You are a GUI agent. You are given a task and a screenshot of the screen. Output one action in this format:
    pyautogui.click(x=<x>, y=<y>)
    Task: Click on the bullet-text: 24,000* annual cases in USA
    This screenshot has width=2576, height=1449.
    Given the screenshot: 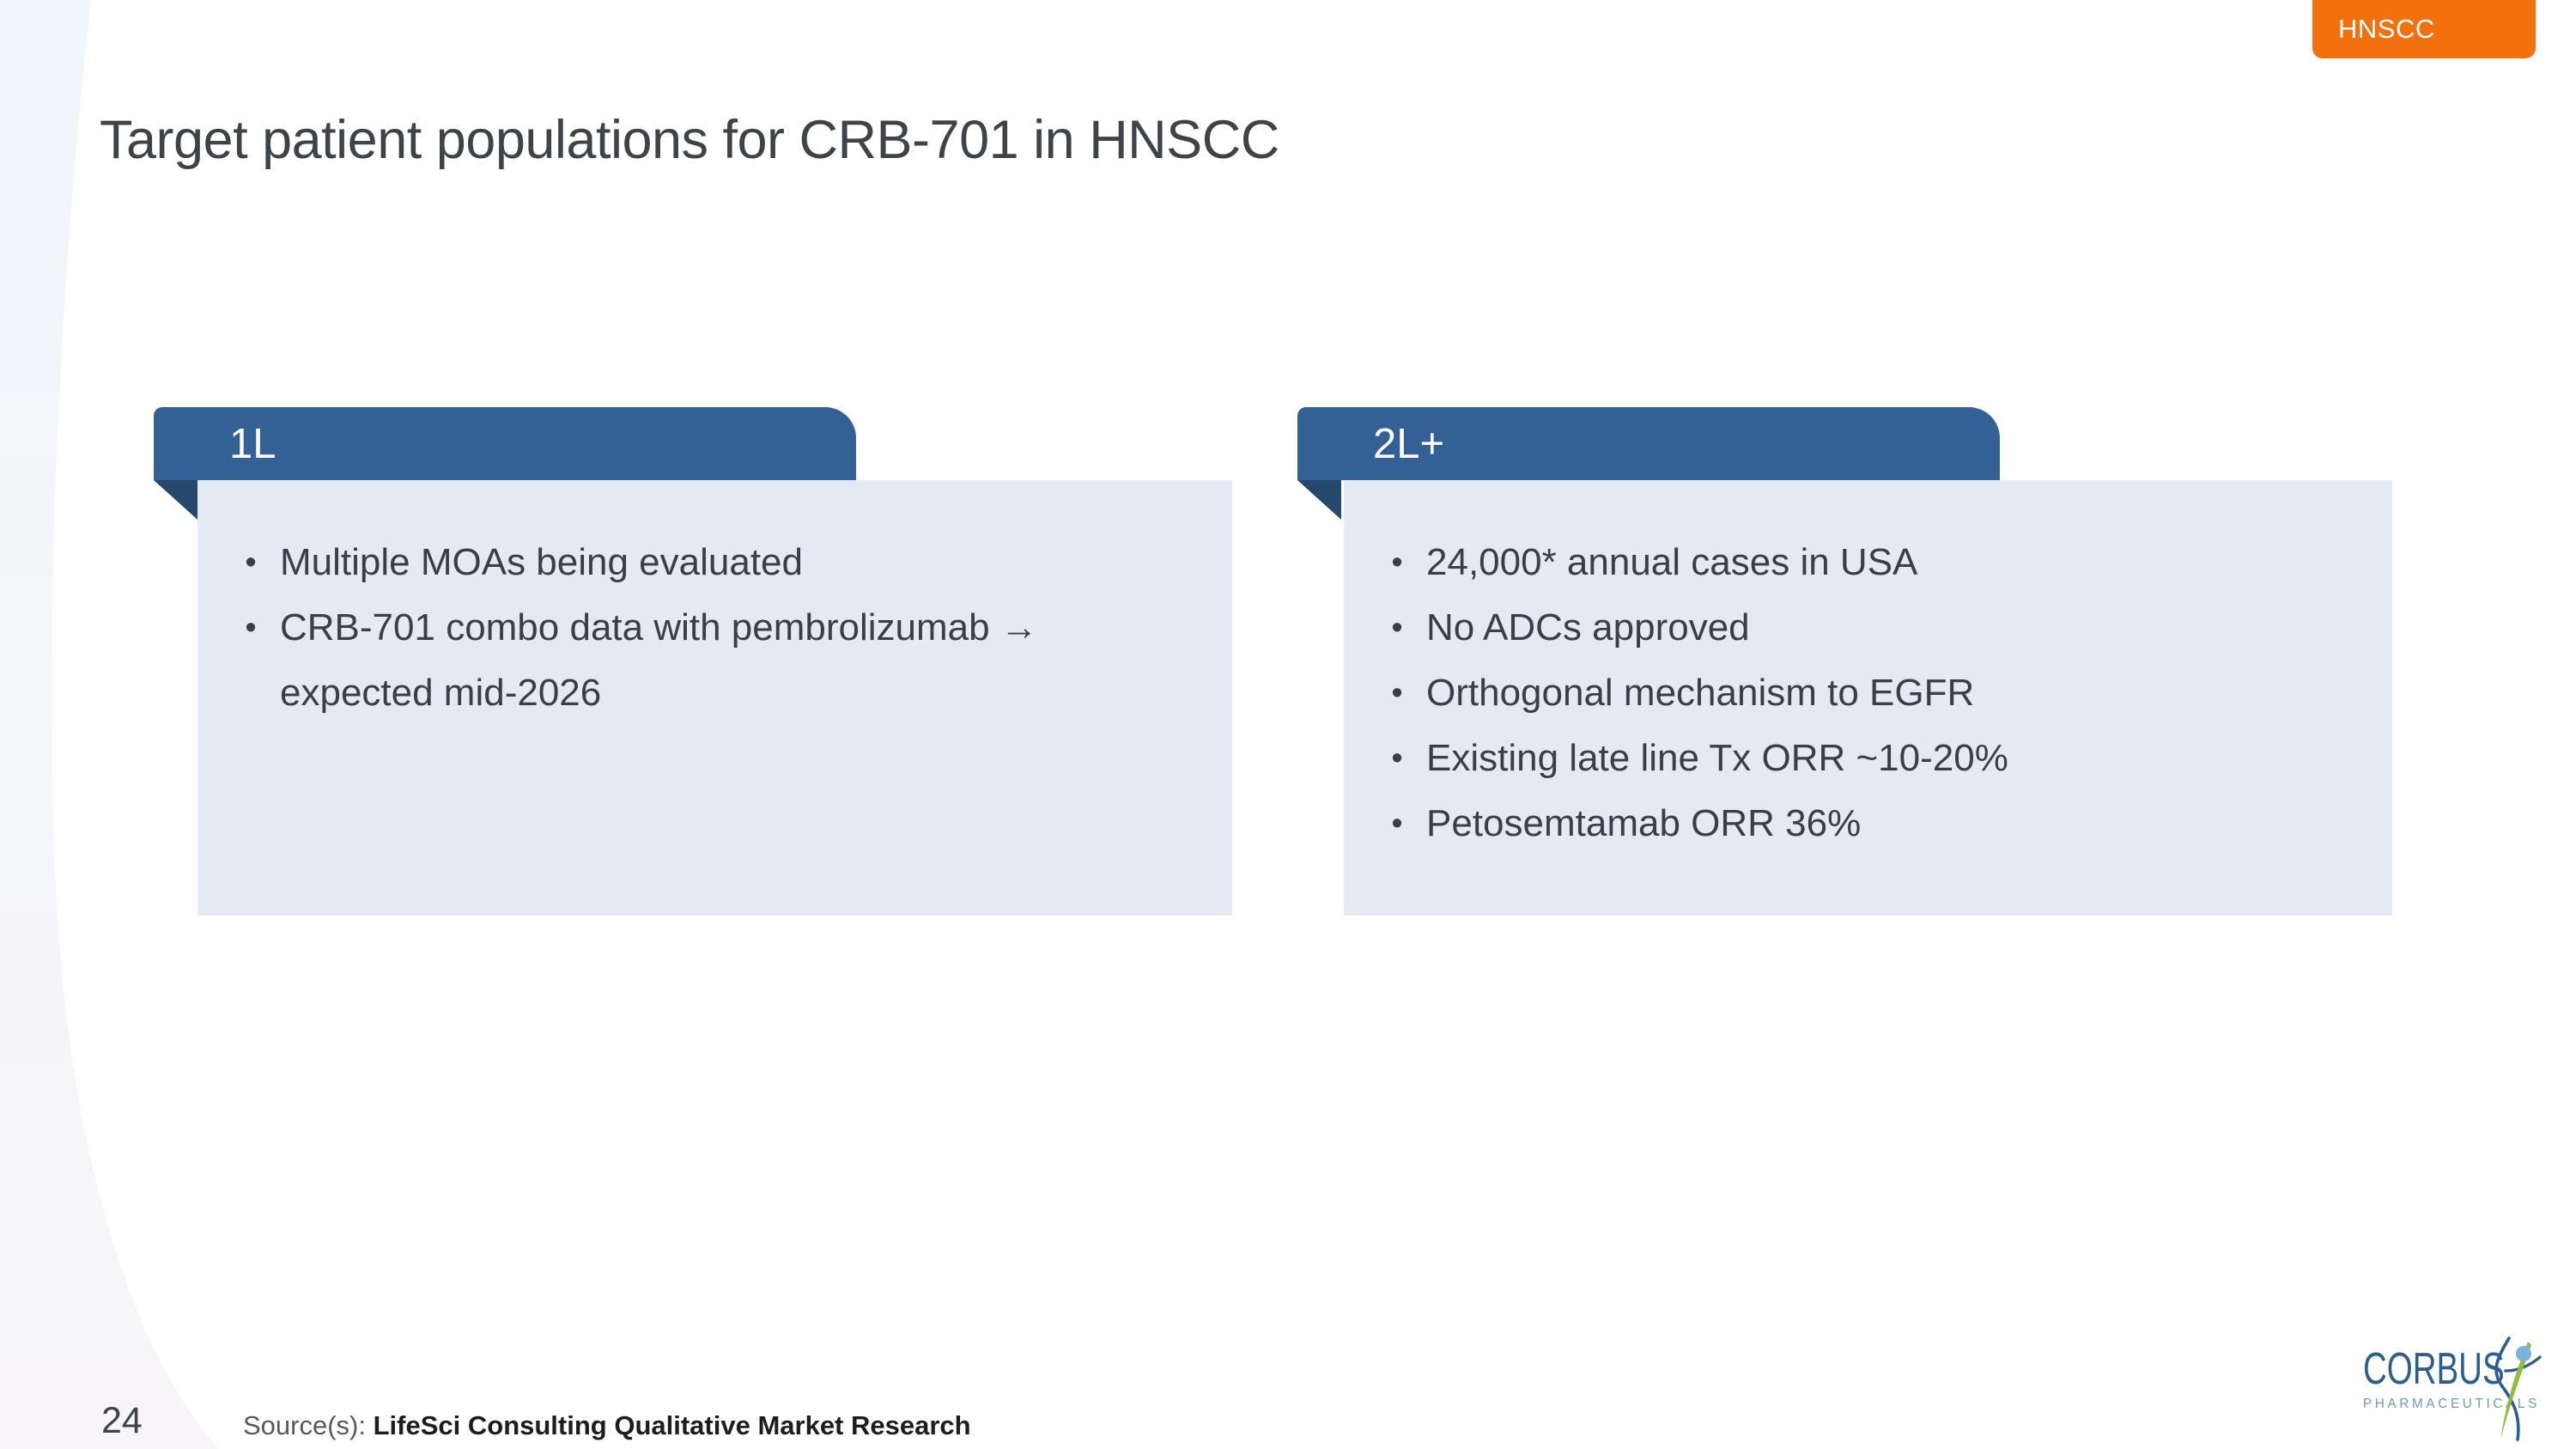 What is the action you would take?
    pyautogui.click(x=1672, y=562)
    